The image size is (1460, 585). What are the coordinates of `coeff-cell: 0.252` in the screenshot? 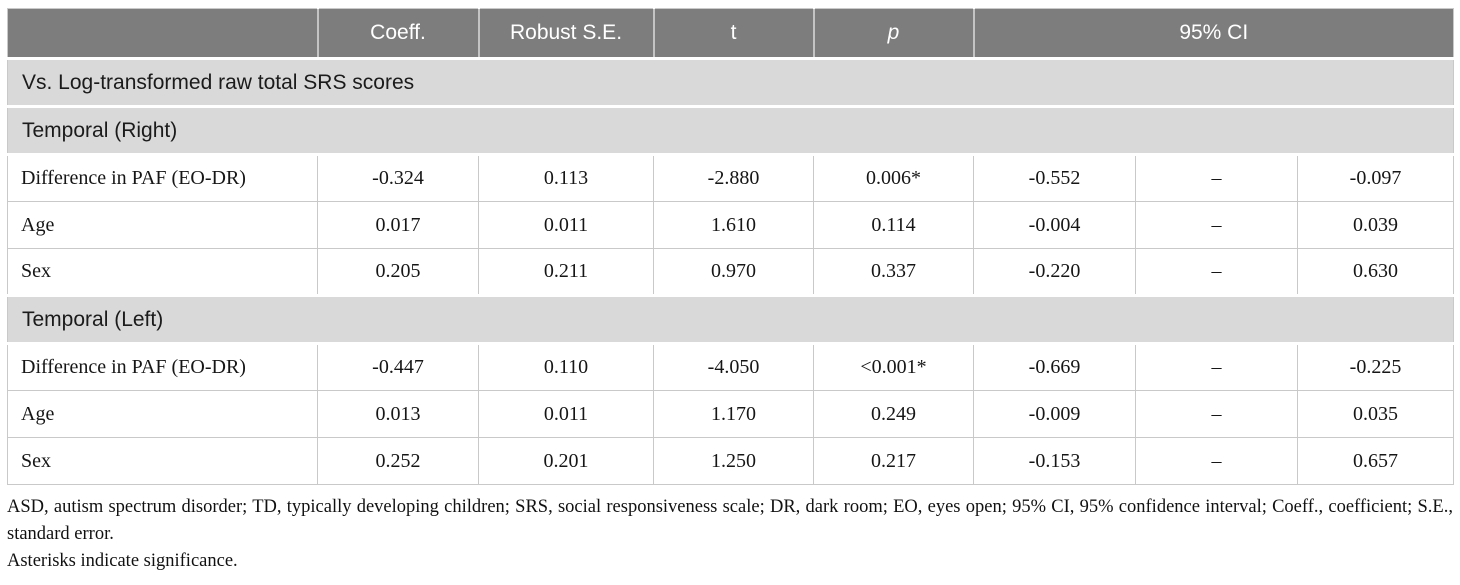 It's located at (398, 461).